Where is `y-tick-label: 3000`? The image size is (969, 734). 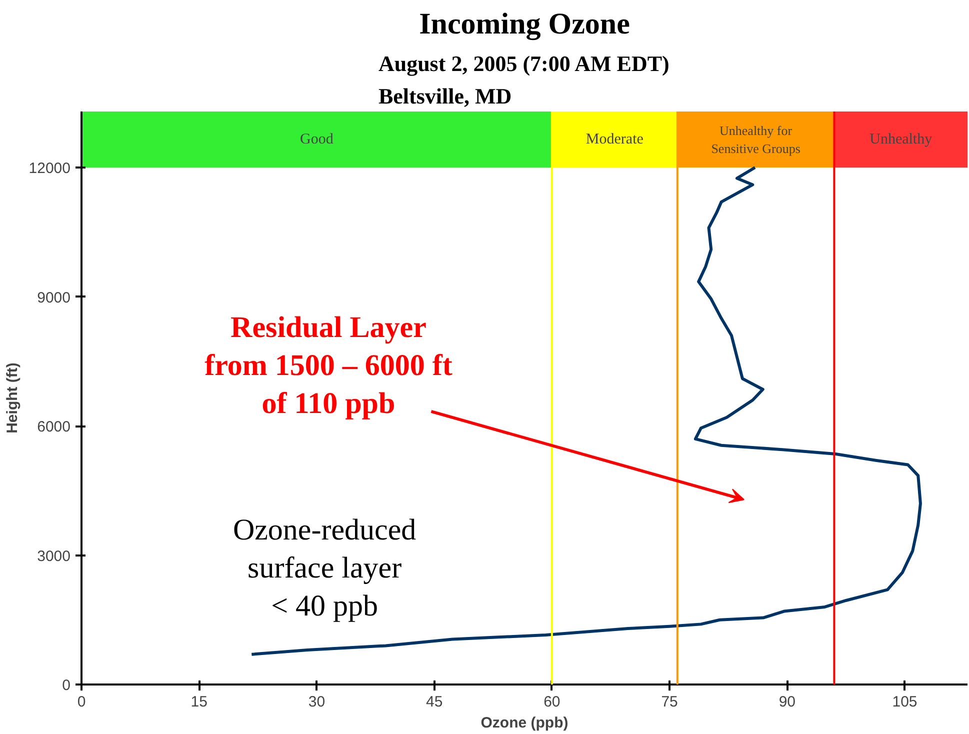 y-tick-label: 3000 is located at coordinates (54, 556).